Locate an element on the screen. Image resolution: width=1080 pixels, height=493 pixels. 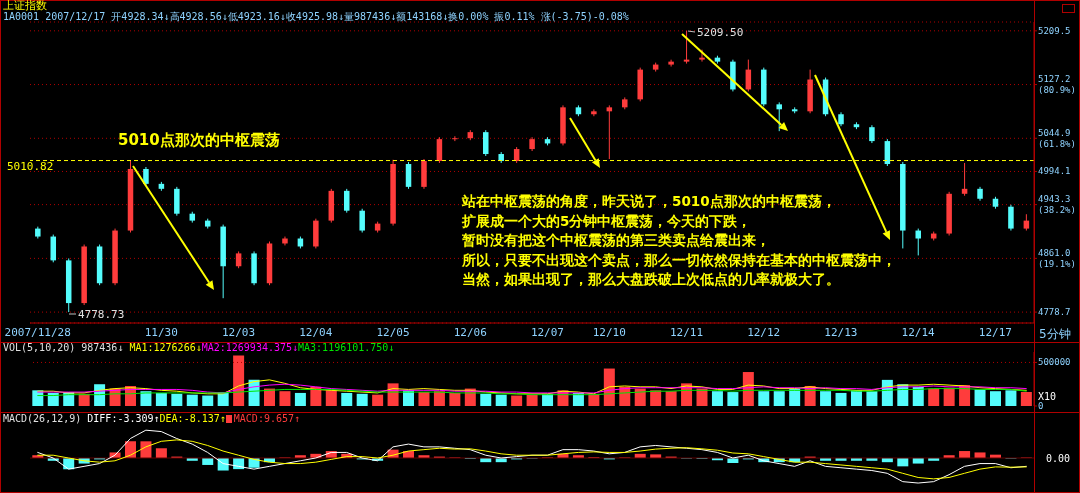
chart-subtitle: 1A0001 2007/12/17 开4928.34↓高4928.56↓低4923.16↓收4925.98↓量987436↓额143168↓换0.00% 振0.11% 涨(-3.75)-0.08% is located at coordinates (316, 16).